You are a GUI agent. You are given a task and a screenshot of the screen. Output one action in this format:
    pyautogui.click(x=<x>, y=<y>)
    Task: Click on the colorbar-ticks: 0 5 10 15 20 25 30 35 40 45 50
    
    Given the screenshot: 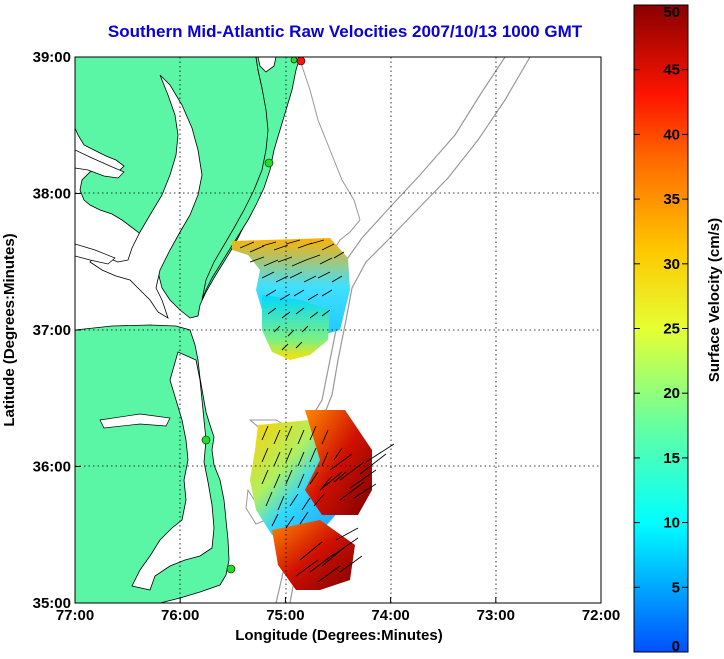 What is the action you would take?
    pyautogui.click(x=661, y=329)
    